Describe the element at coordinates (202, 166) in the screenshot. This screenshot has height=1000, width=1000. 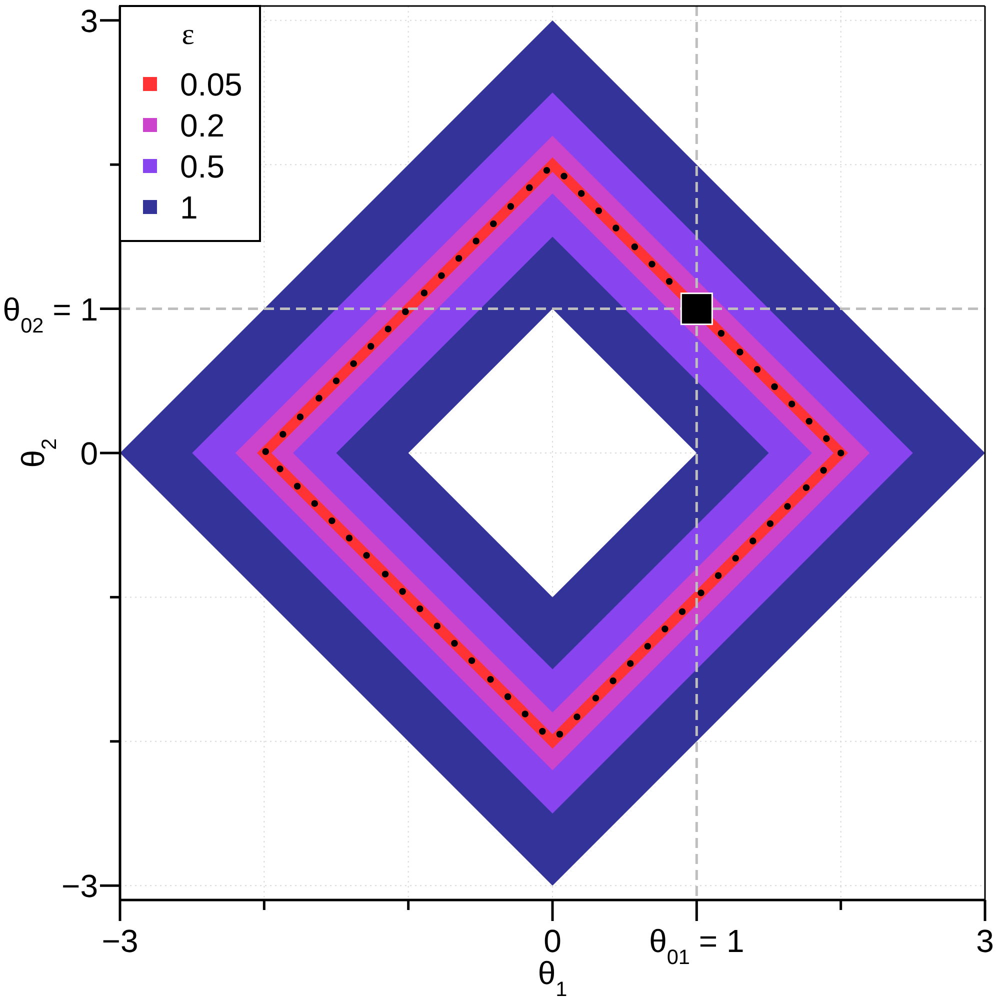
I see `legend-label: 0.5` at that location.